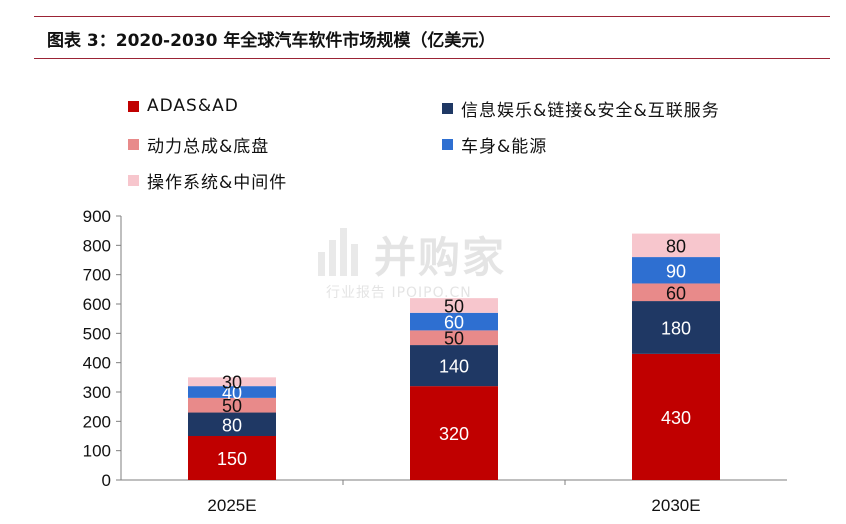  I want to click on legend-item: 车身&能源, so click(494, 144).